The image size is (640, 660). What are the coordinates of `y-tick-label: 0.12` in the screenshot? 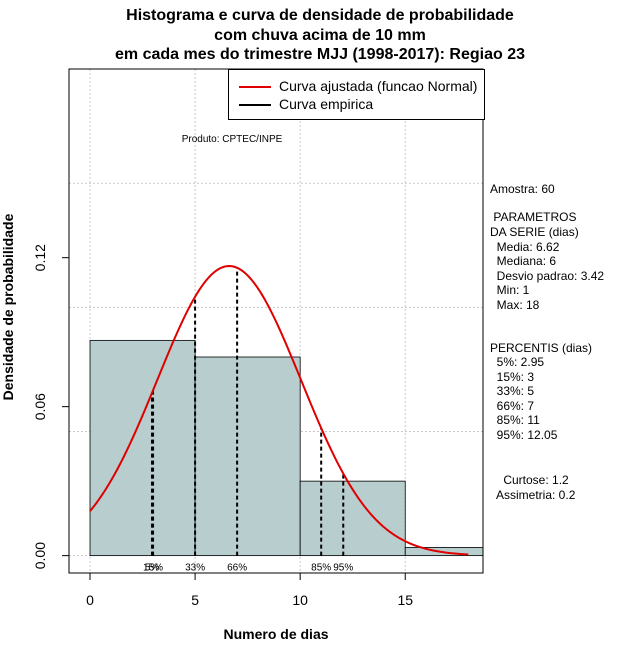 It's located at (40, 257).